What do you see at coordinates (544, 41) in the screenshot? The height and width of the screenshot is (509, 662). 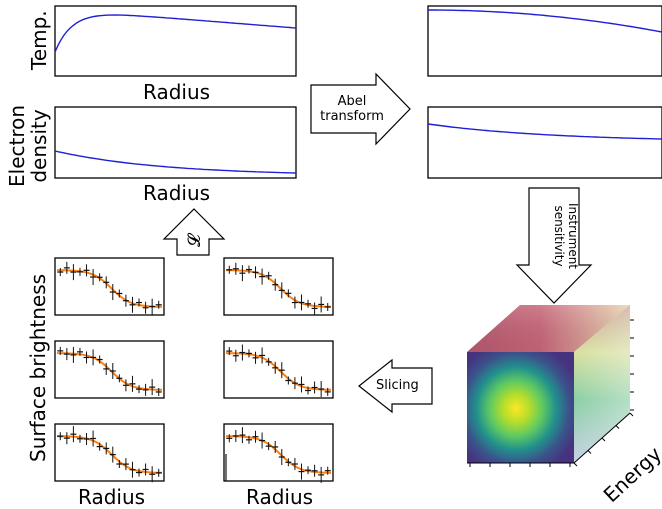 I see `projected-temp-panel` at bounding box center [544, 41].